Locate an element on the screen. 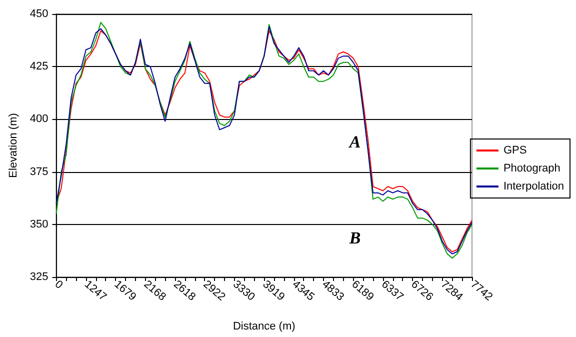 Image resolution: width=576 pixels, height=337 pixels. y-tick-label: 375 is located at coordinates (39, 172).